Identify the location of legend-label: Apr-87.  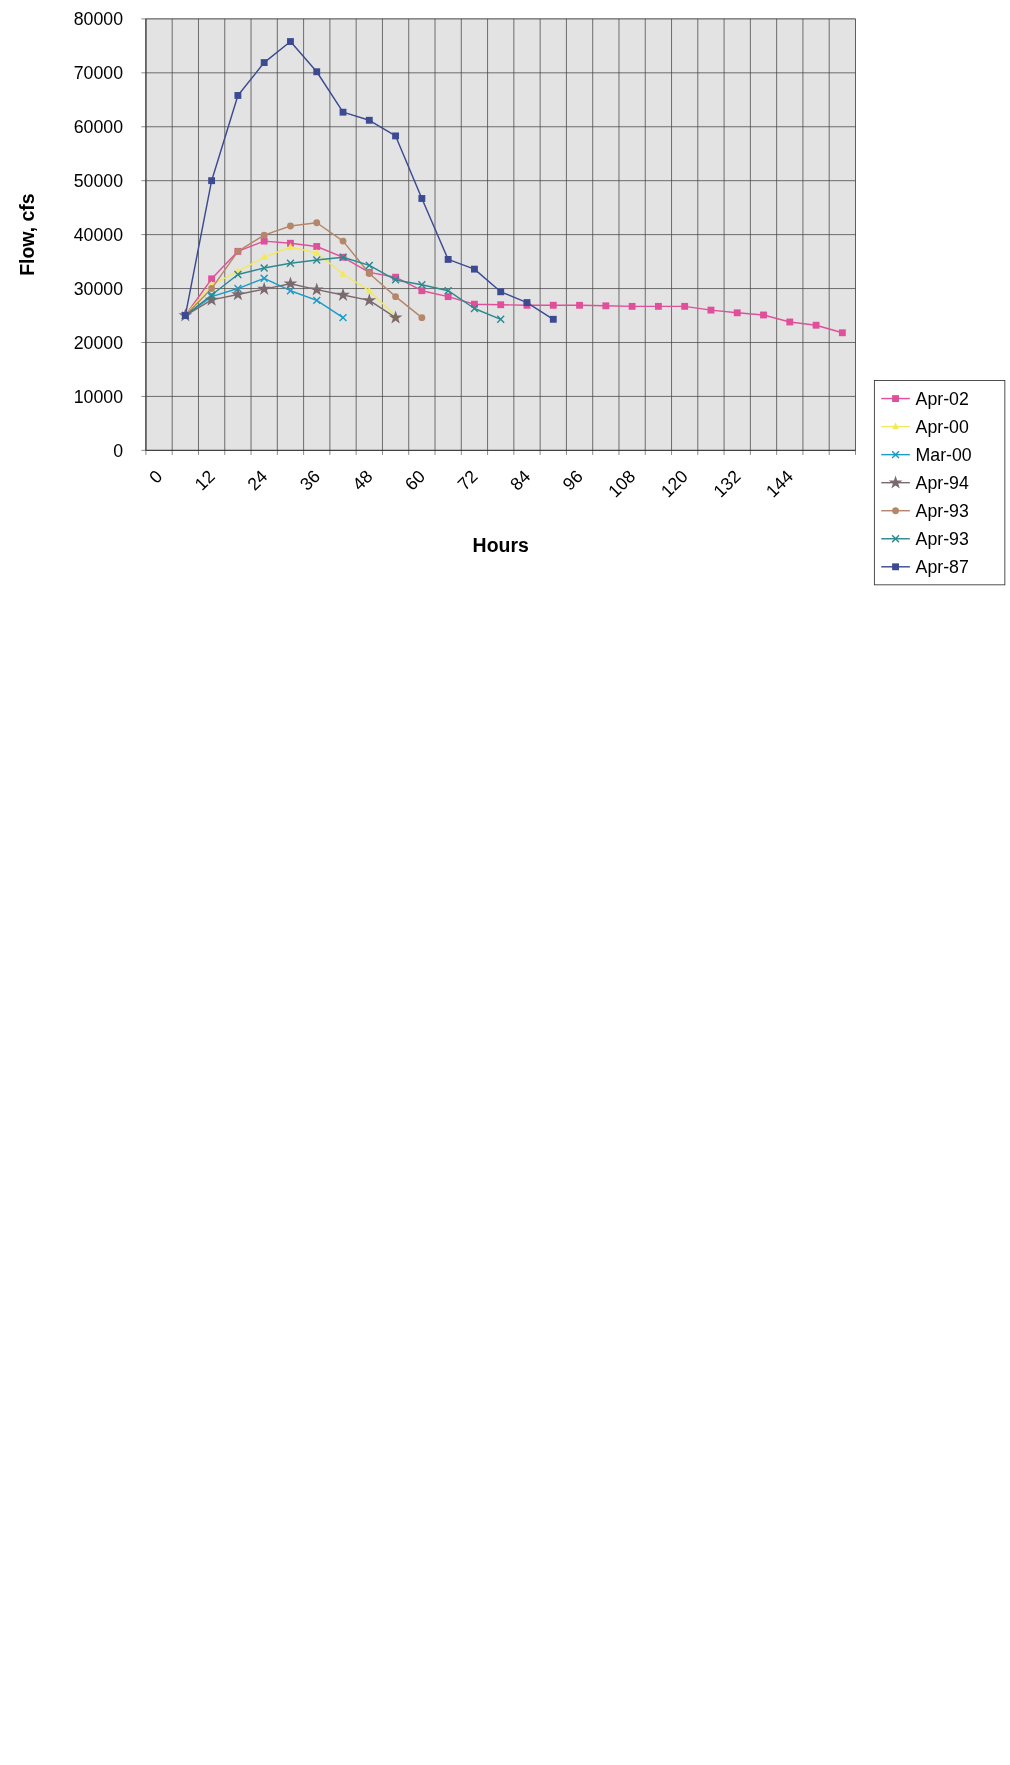
(942, 567).